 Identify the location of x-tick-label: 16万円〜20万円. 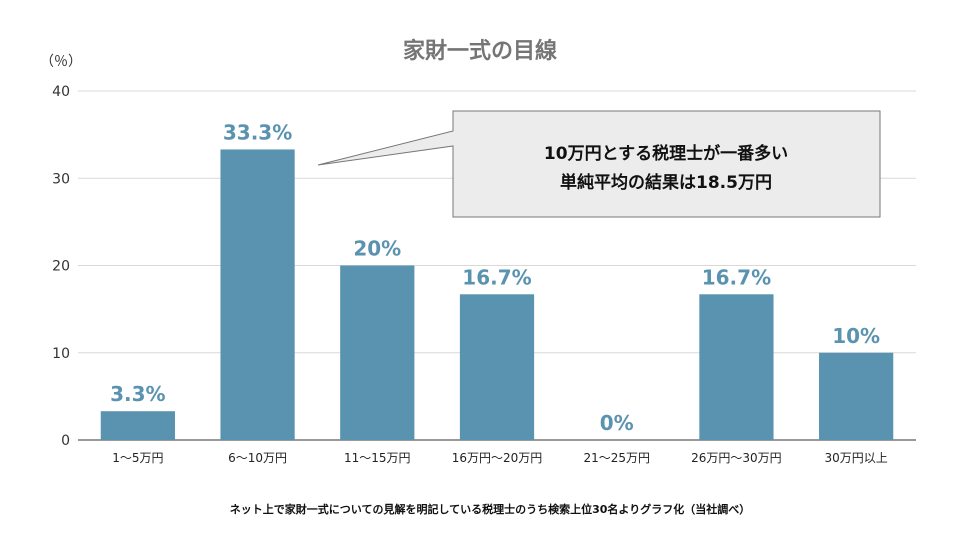
(497, 458).